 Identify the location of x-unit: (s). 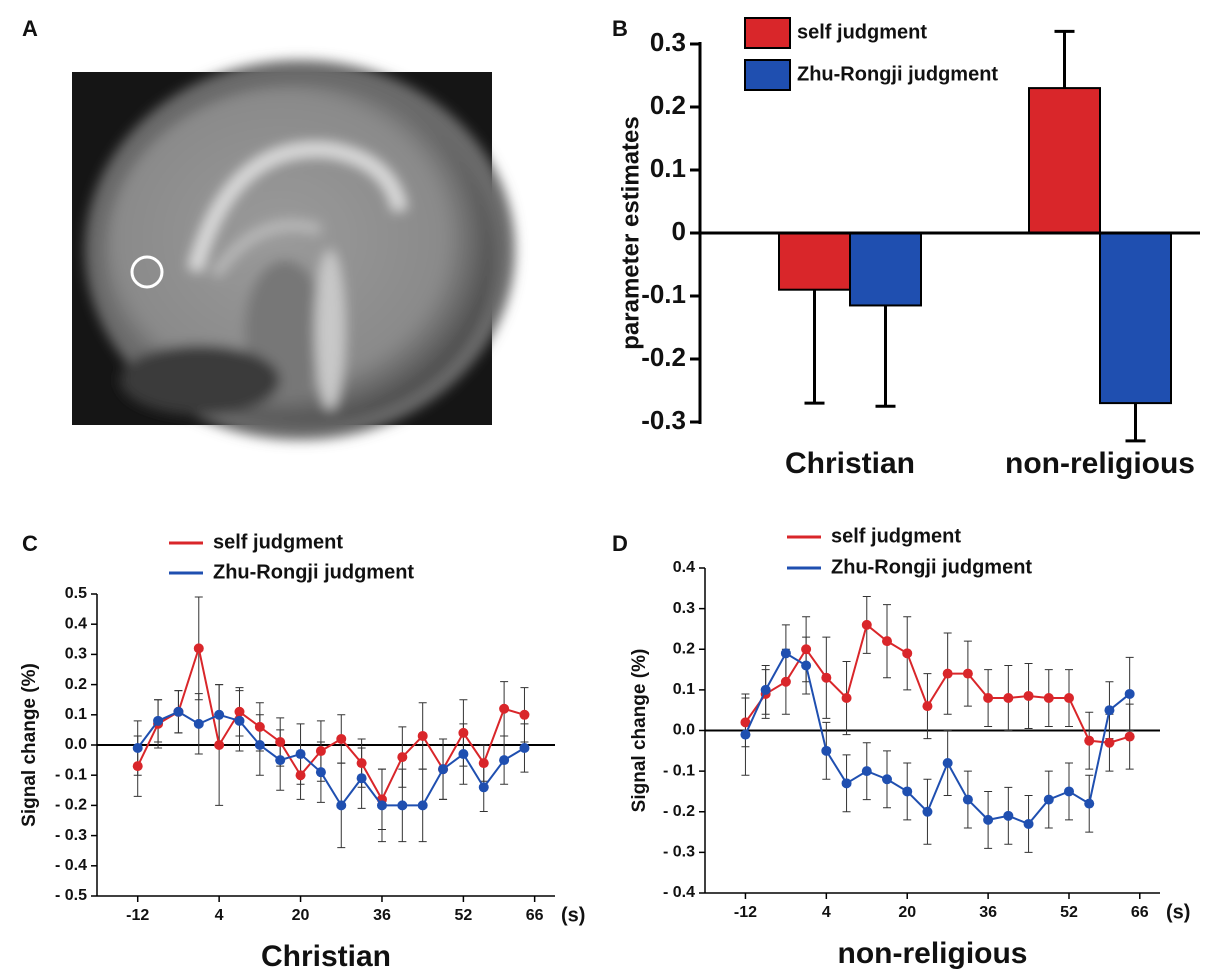
(1178, 912).